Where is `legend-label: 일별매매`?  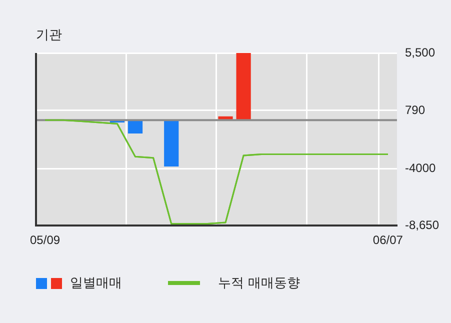 legend-label: 일별매매 is located at coordinates (96, 283).